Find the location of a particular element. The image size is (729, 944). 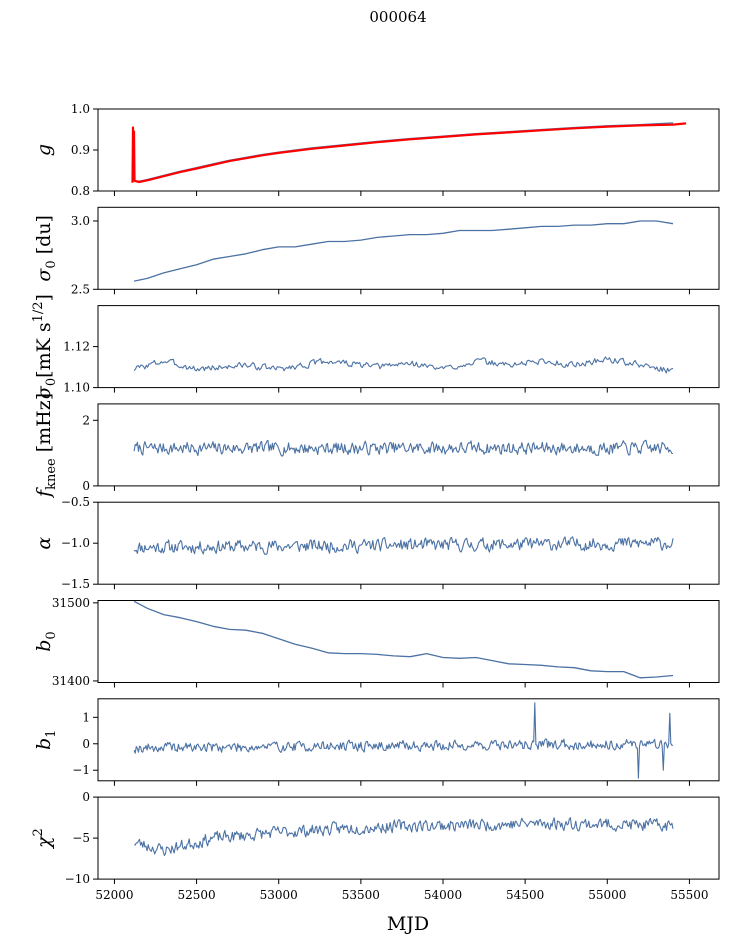

panel-7-ytick-label-2: 0 is located at coordinates (86, 797).